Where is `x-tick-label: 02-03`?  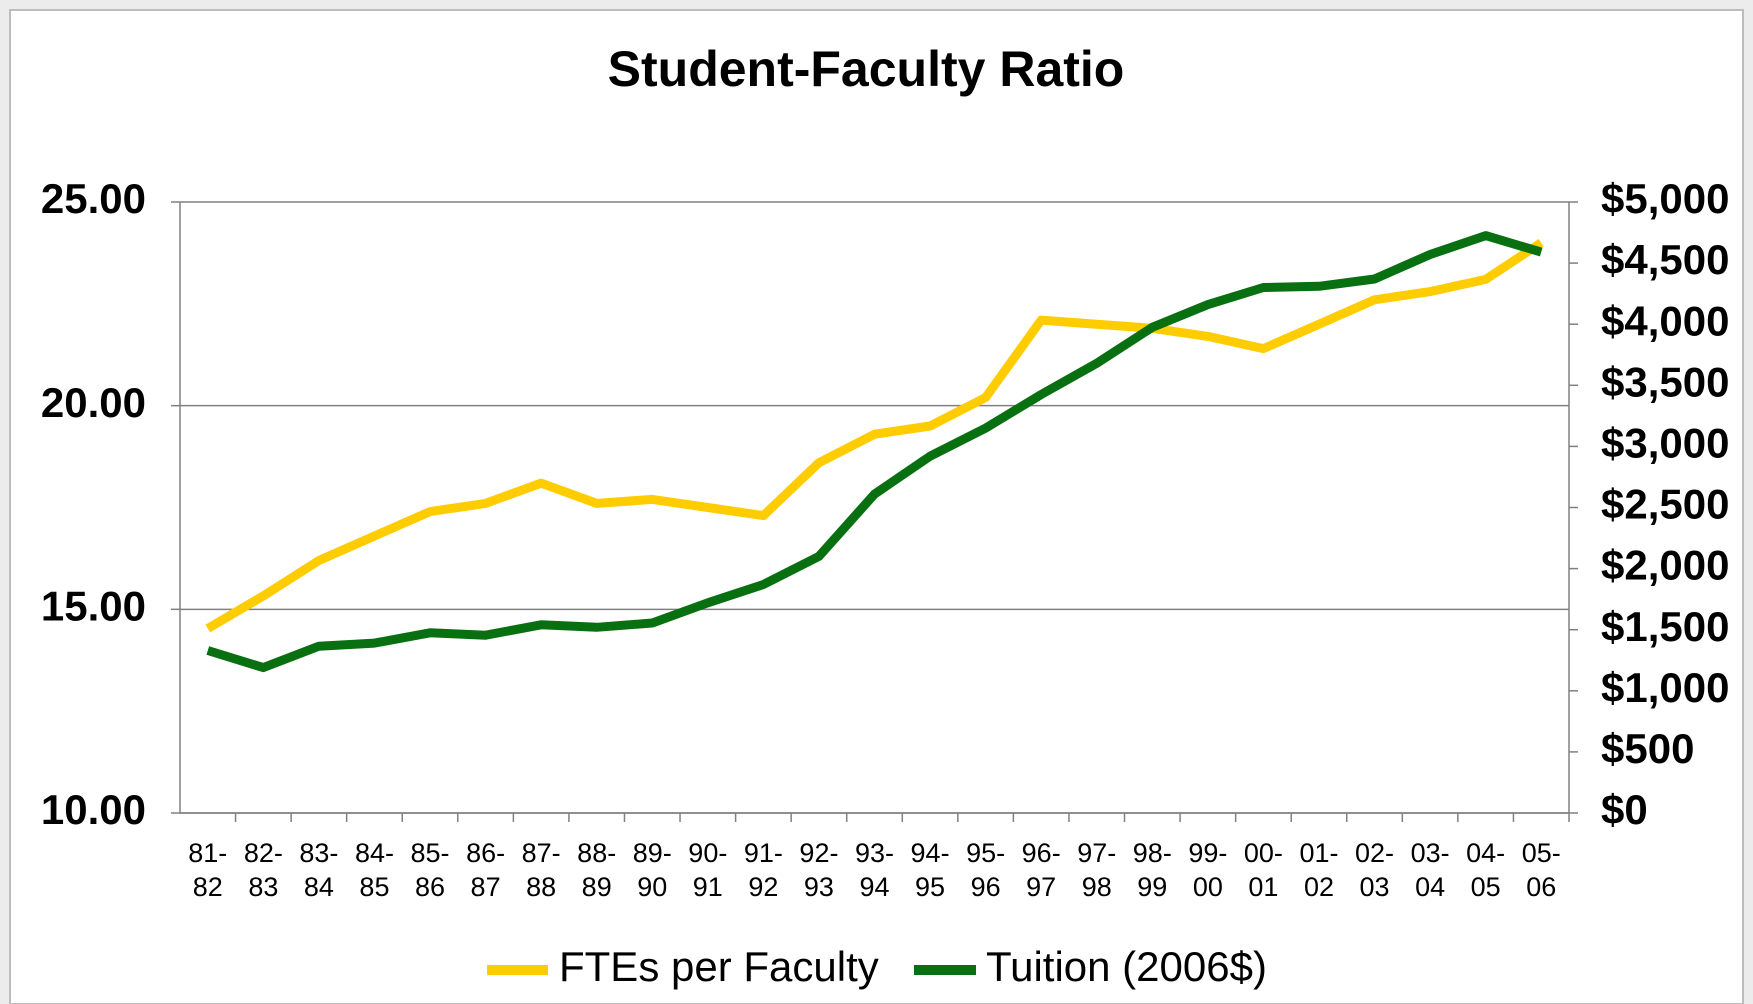 x-tick-label: 02-03 is located at coordinates (1374, 870).